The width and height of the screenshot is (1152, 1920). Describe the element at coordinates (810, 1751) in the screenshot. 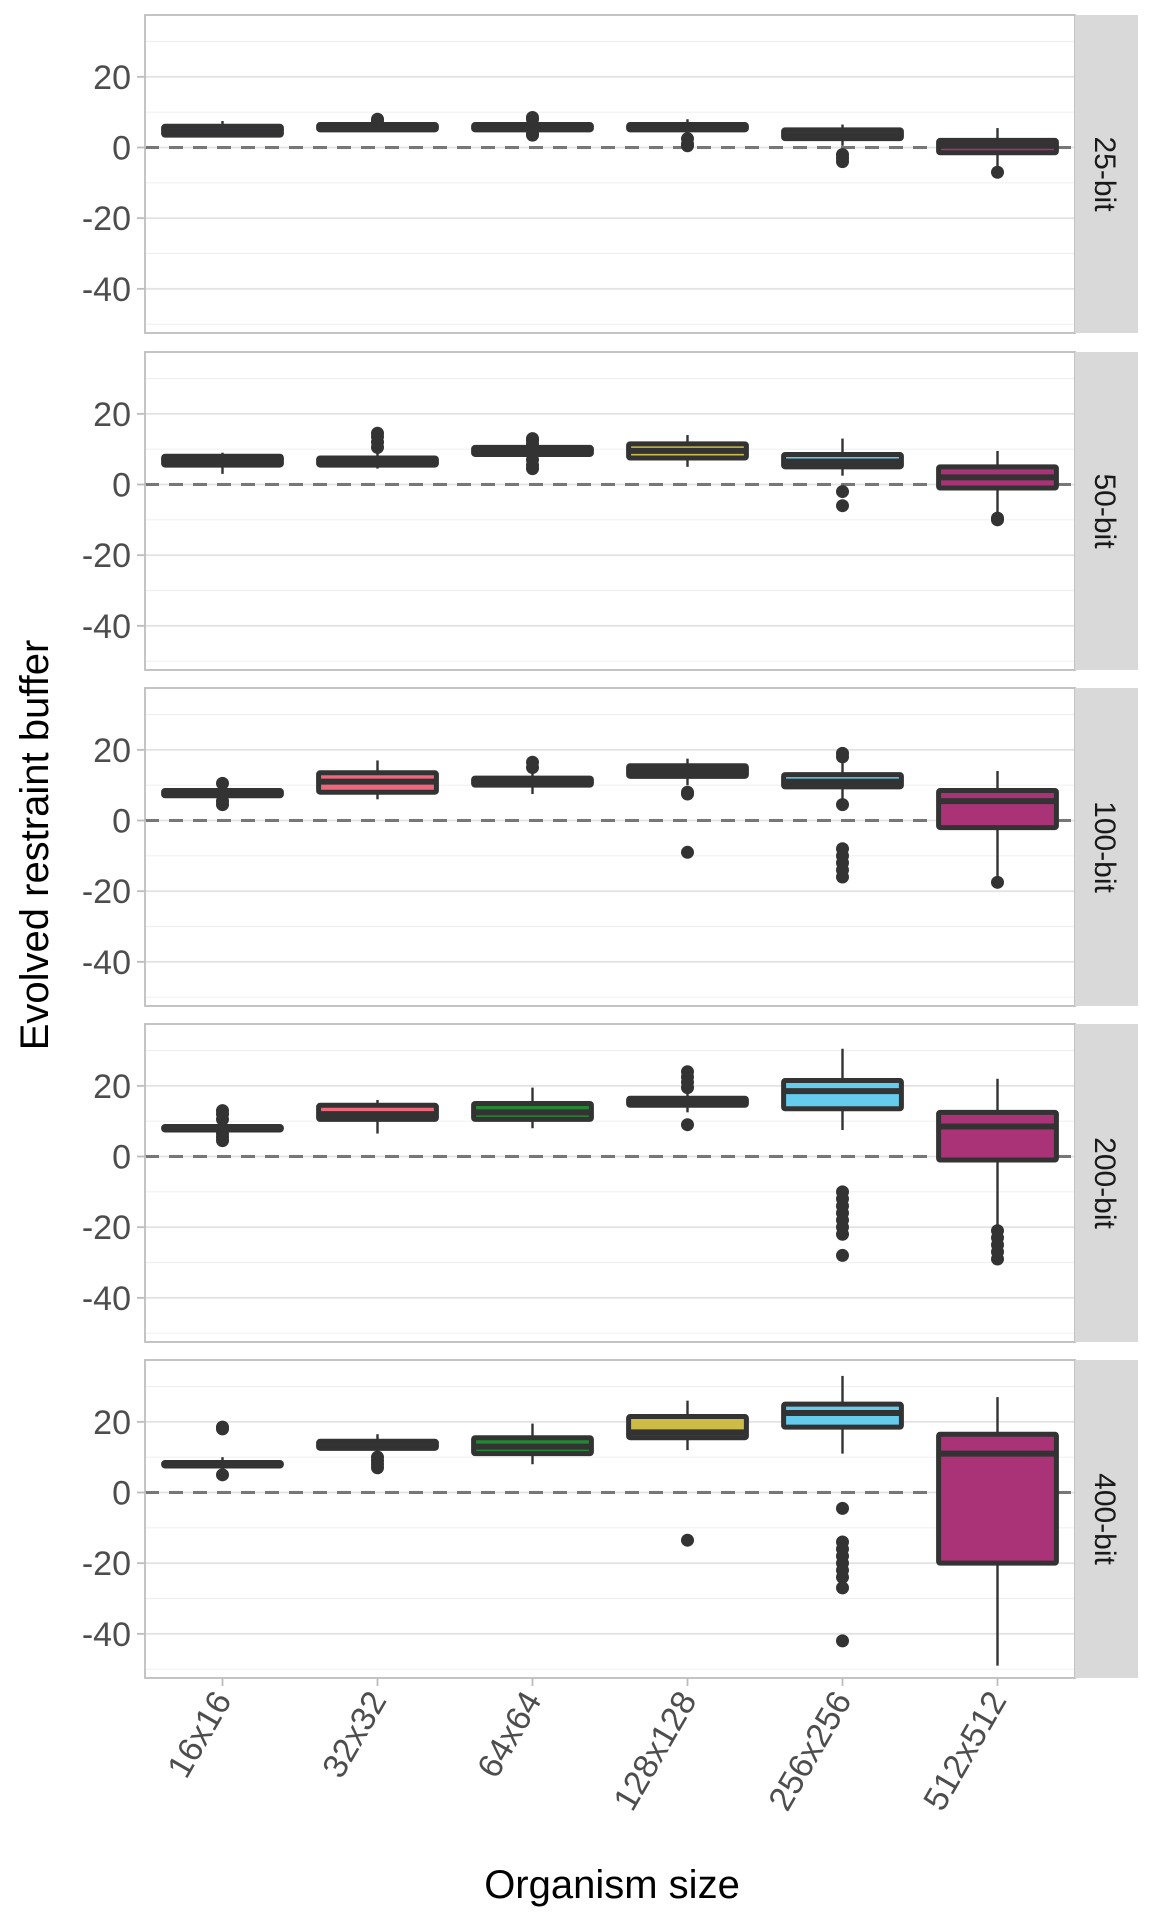

I see `x-tick-label: 256x256` at that location.